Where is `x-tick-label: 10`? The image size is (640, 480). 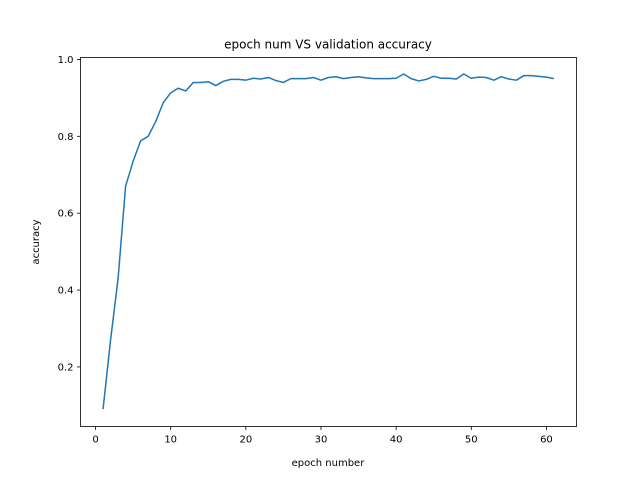
x-tick-label: 10 is located at coordinates (170, 440).